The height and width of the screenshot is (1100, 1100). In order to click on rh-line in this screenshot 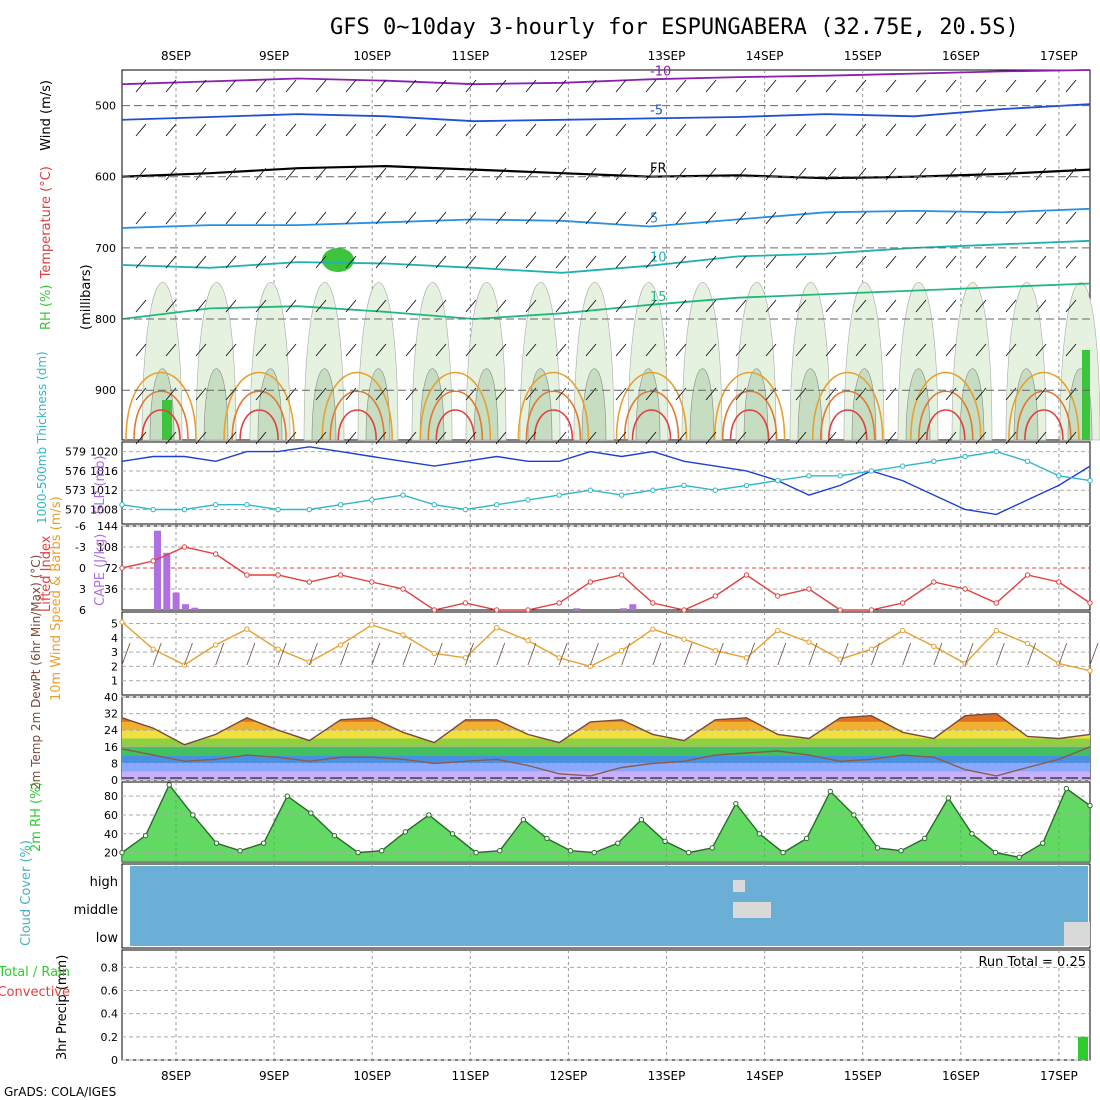, I will do `click(606, 821)`.